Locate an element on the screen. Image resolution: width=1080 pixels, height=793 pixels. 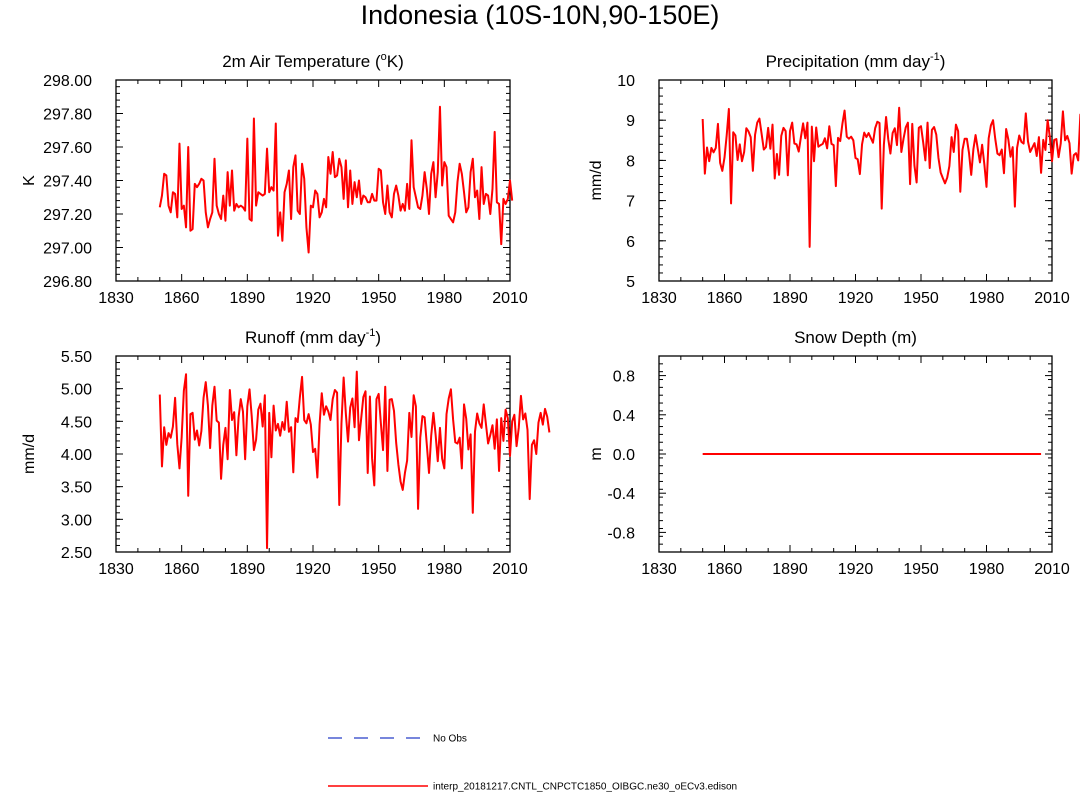
y-tick-label: 6 is located at coordinates (630, 242).